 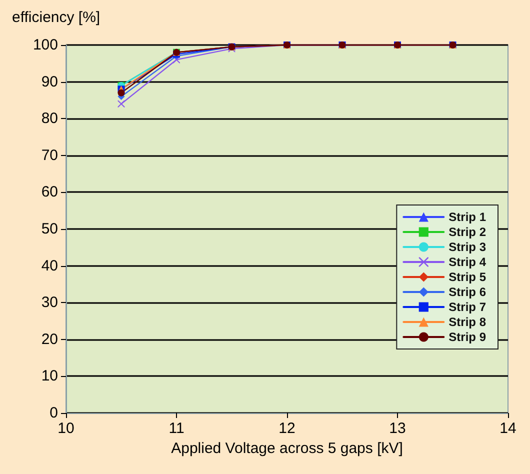 What do you see at coordinates (49, 376) in the screenshot?
I see `y-tick-label: 10` at bounding box center [49, 376].